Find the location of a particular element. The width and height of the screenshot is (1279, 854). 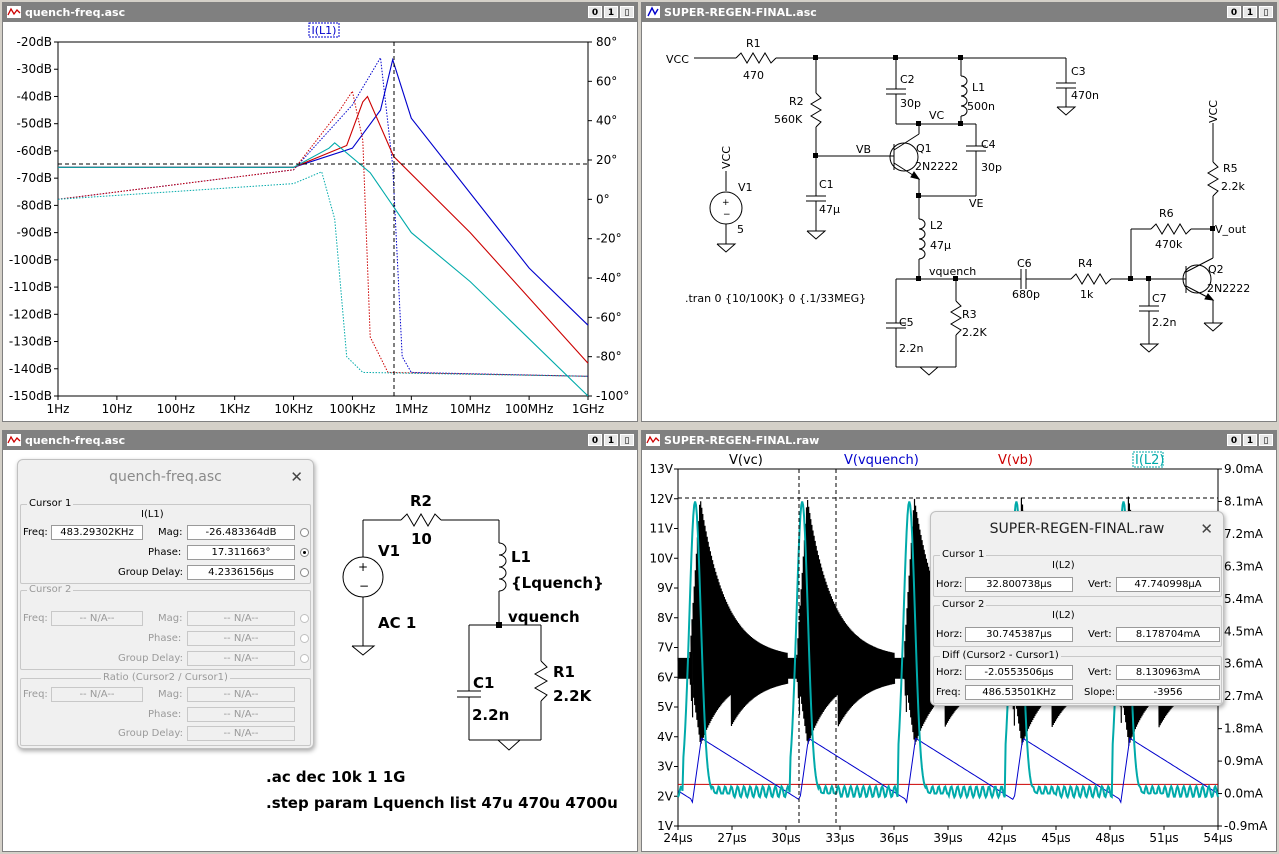

magnitude-trace is located at coordinates (323, 229).